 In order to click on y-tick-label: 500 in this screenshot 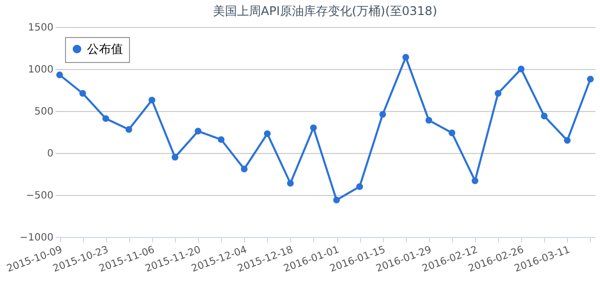, I will do `click(44, 112)`.